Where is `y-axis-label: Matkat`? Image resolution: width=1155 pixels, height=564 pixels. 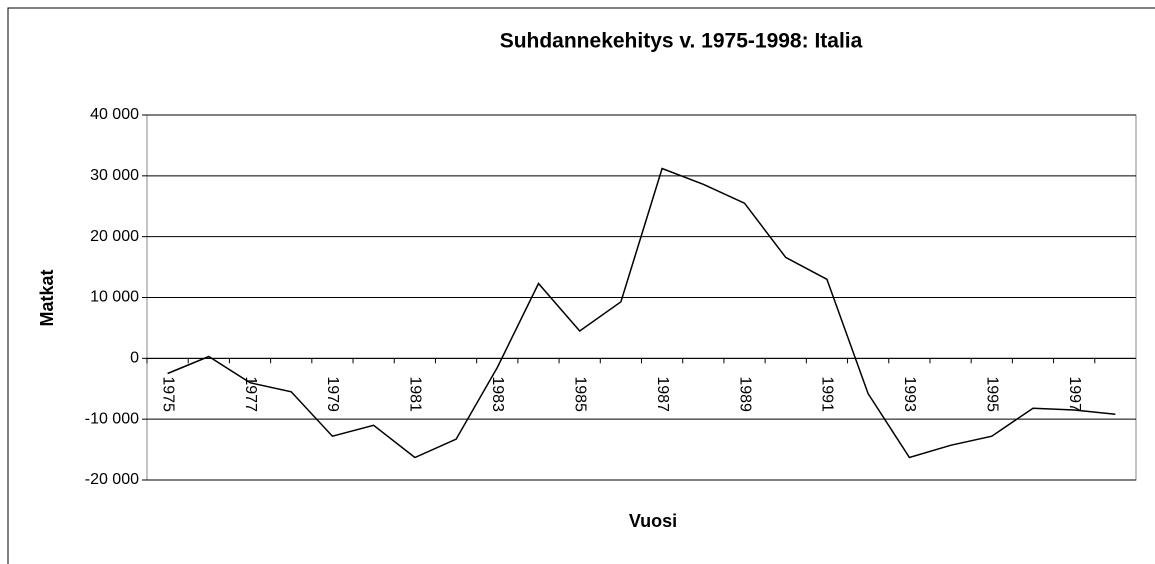
y-axis-label: Matkat is located at coordinates (47, 297).